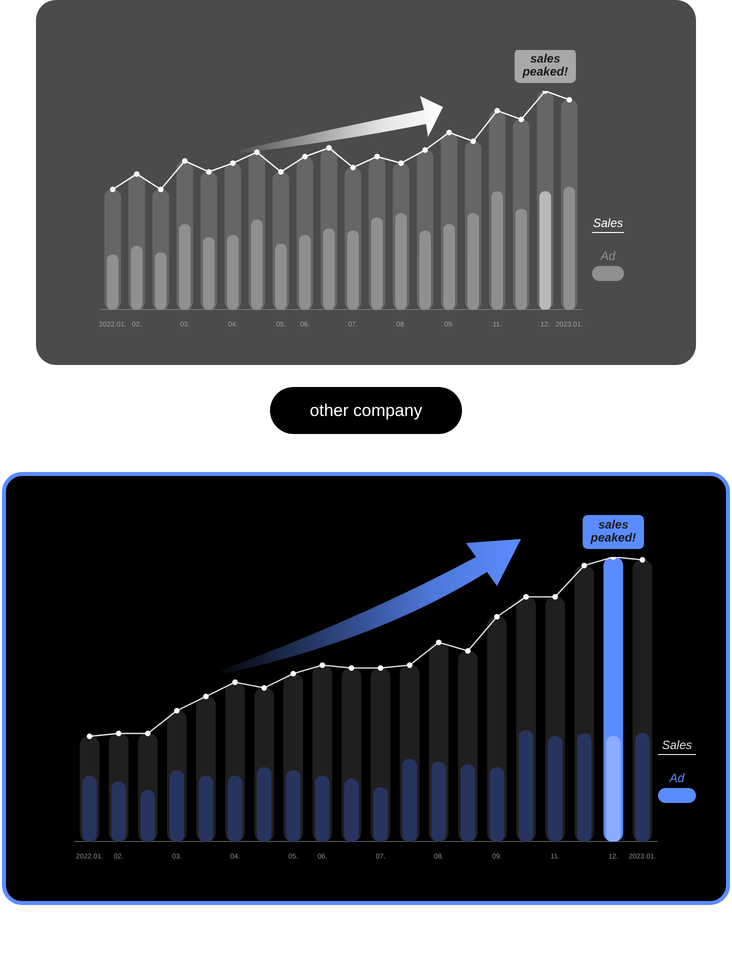 This screenshot has height=973, width=732. Describe the element at coordinates (366, 410) in the screenshot. I see `label-pill: other company` at that location.